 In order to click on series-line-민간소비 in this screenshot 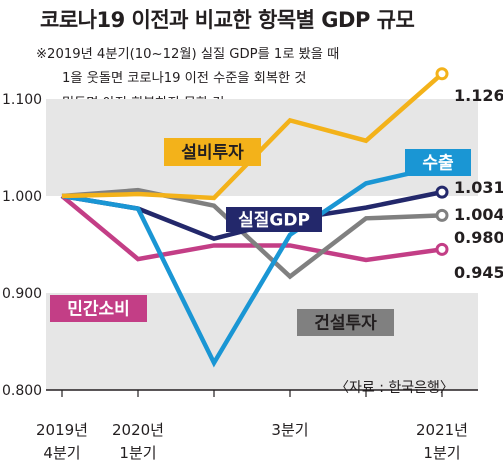, I will do `click(251, 228)`.